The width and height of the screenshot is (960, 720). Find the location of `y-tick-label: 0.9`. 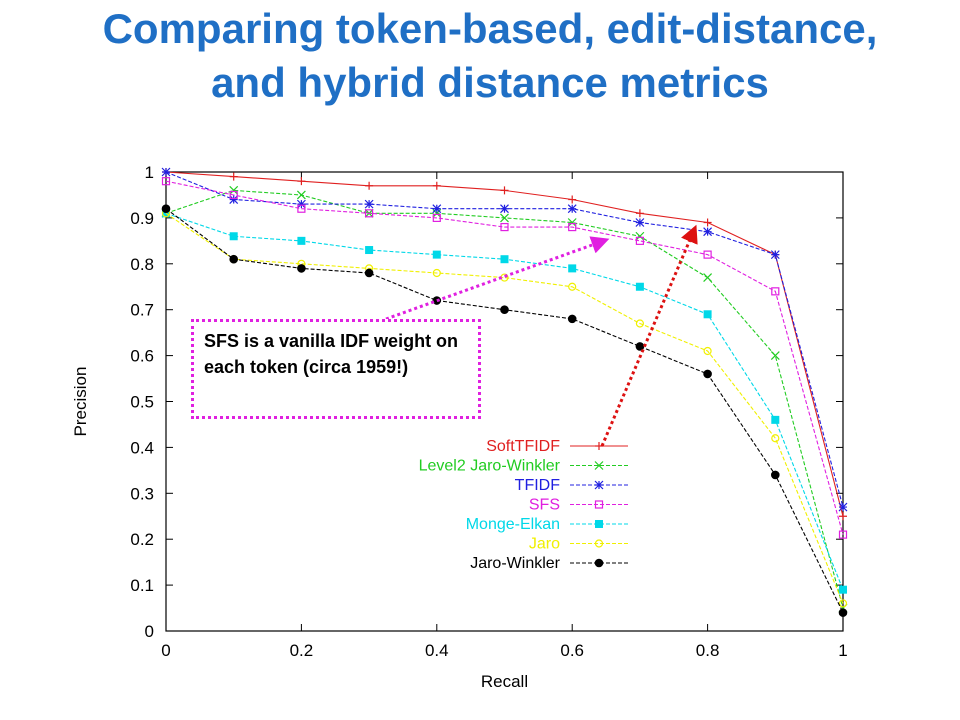

y-tick-label: 0.9 is located at coordinates (142, 218).